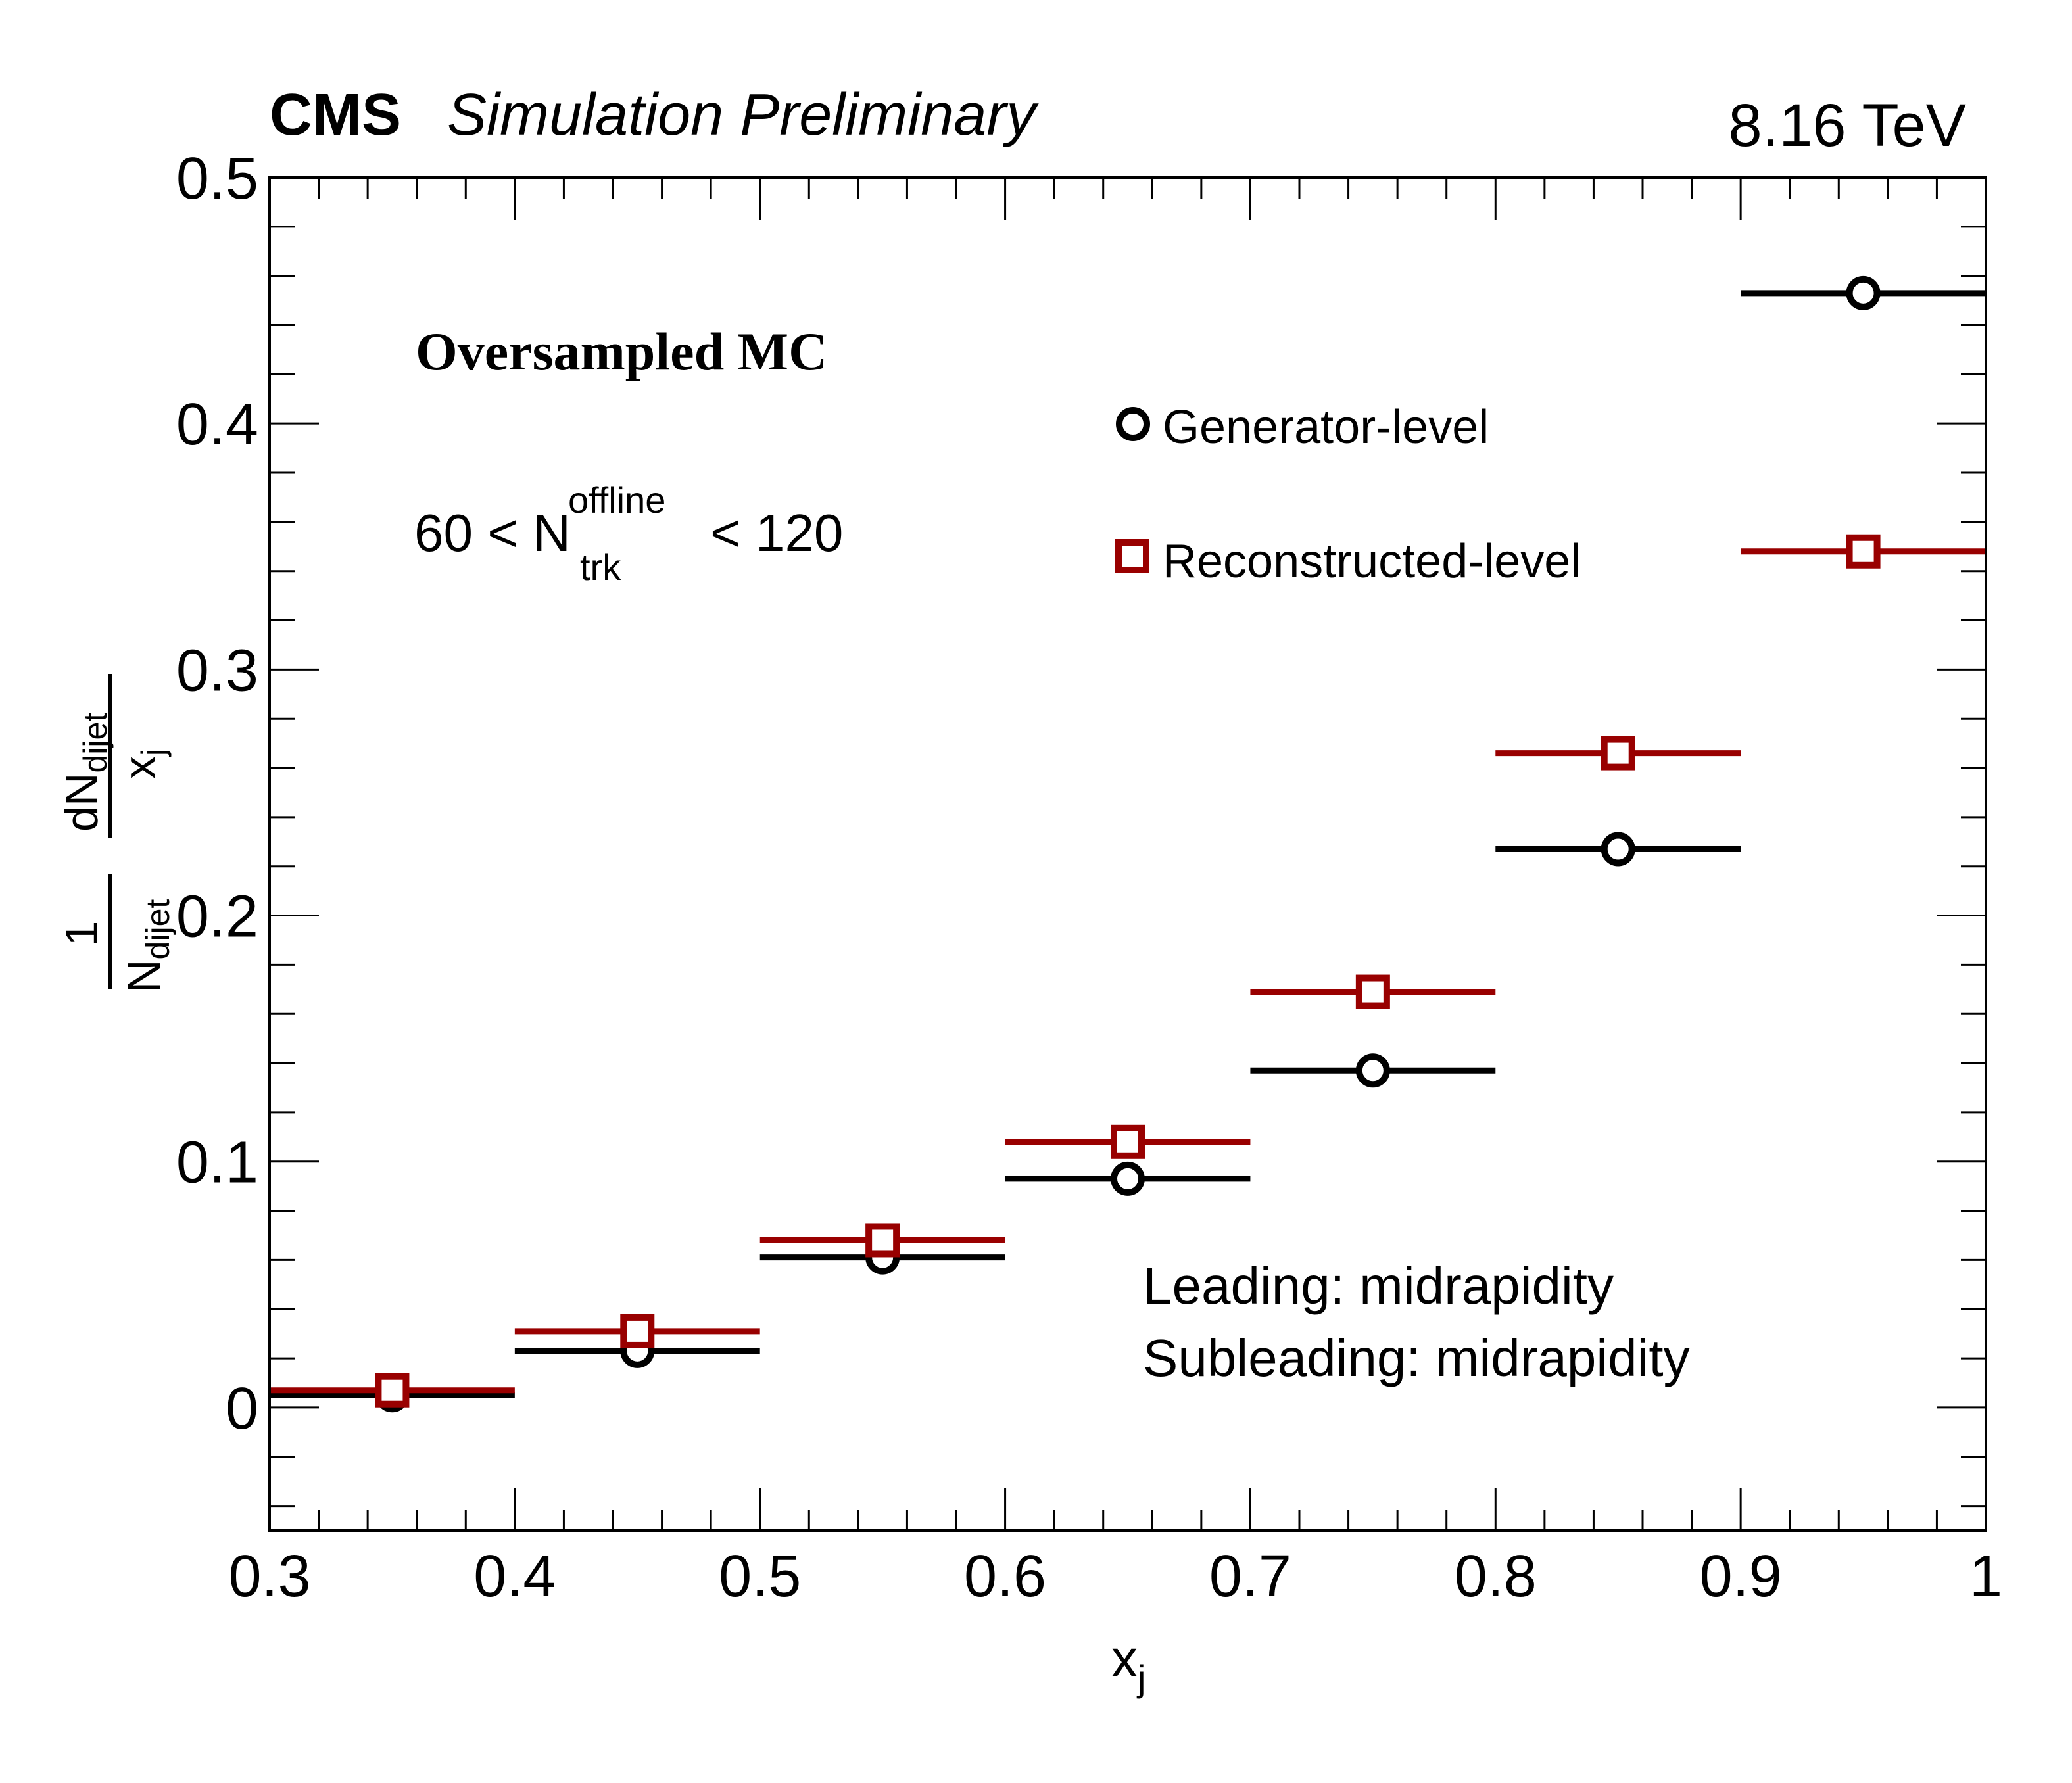  Describe the element at coordinates (617, 500) in the screenshot. I see `selection-superscript: offline` at that location.